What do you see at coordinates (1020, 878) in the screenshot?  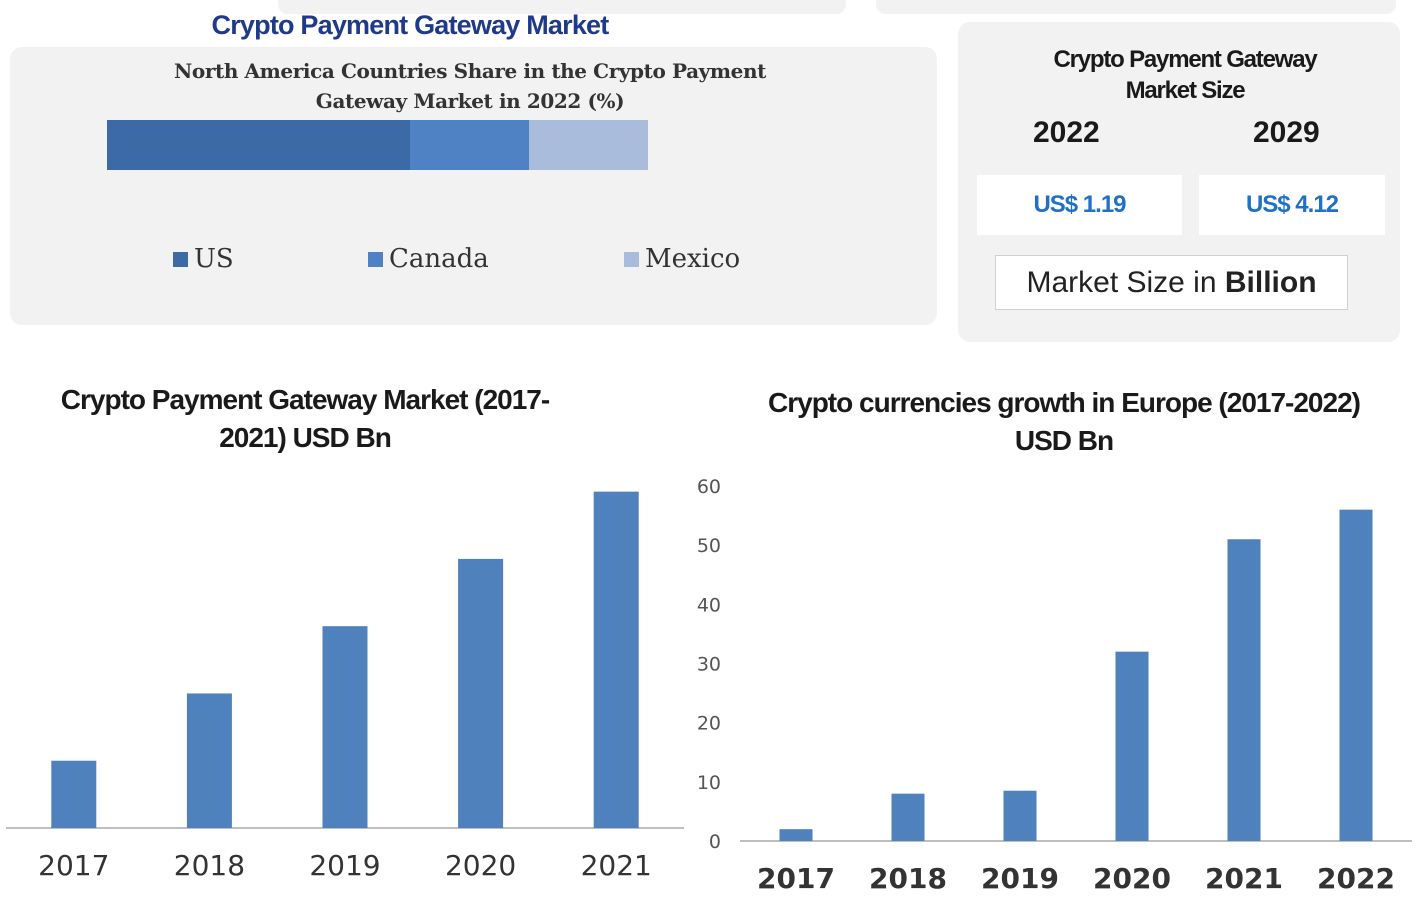 I see `chart2-xtick-2019: 2019` at bounding box center [1020, 878].